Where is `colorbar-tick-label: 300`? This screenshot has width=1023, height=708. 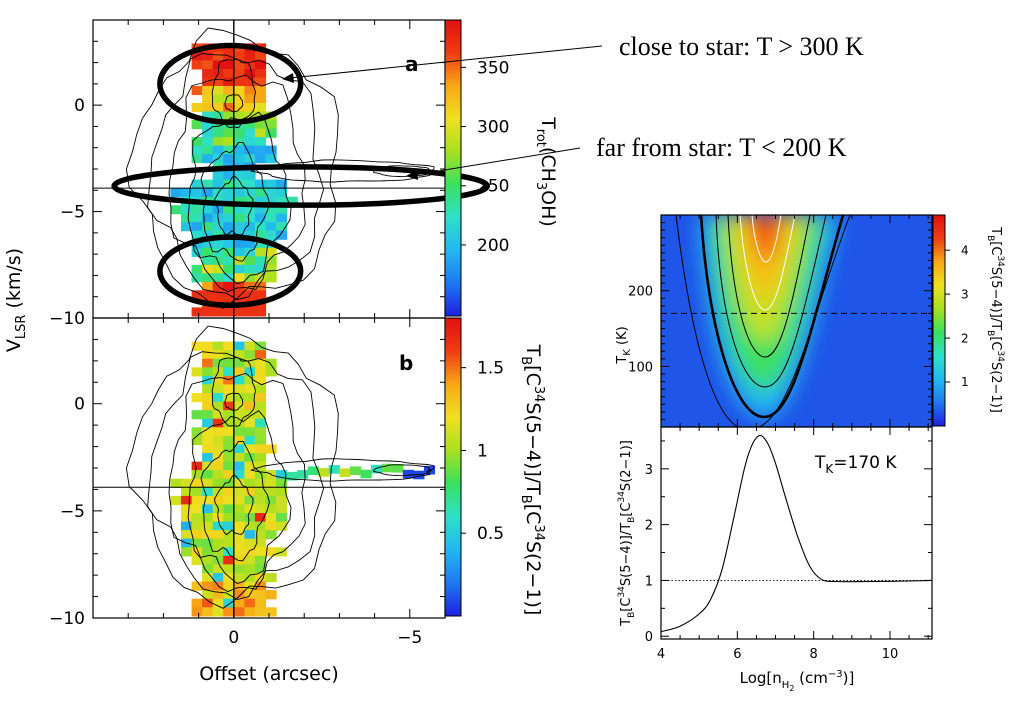 colorbar-tick-label: 300 is located at coordinates (493, 128).